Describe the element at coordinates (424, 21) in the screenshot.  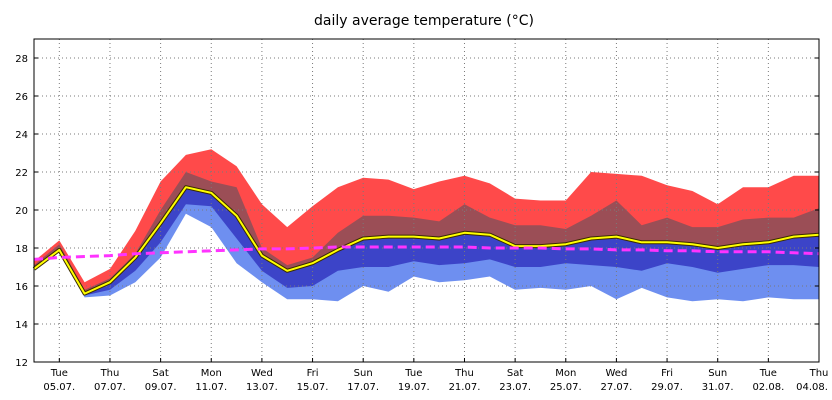
I see `chart-title: daily average temperature (°C)` at that location.